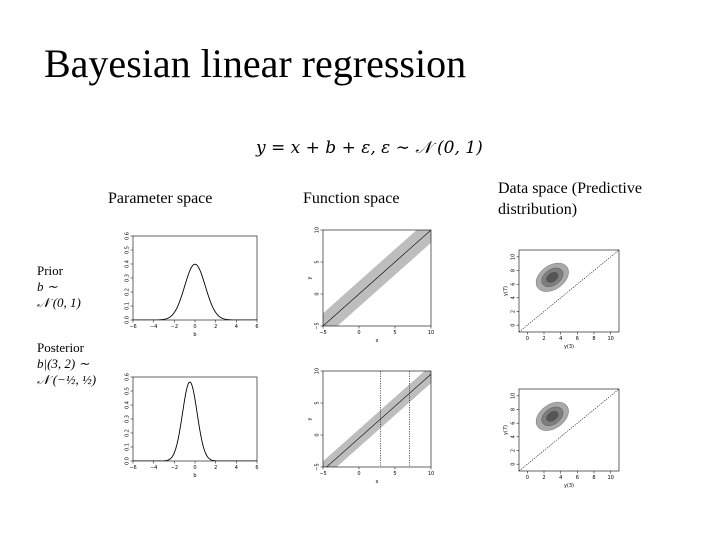 The width and height of the screenshot is (720, 540). I want to click on plot-posterior-function: −5 0 5 10 −5 0 5 10 x y, so click(370, 426).